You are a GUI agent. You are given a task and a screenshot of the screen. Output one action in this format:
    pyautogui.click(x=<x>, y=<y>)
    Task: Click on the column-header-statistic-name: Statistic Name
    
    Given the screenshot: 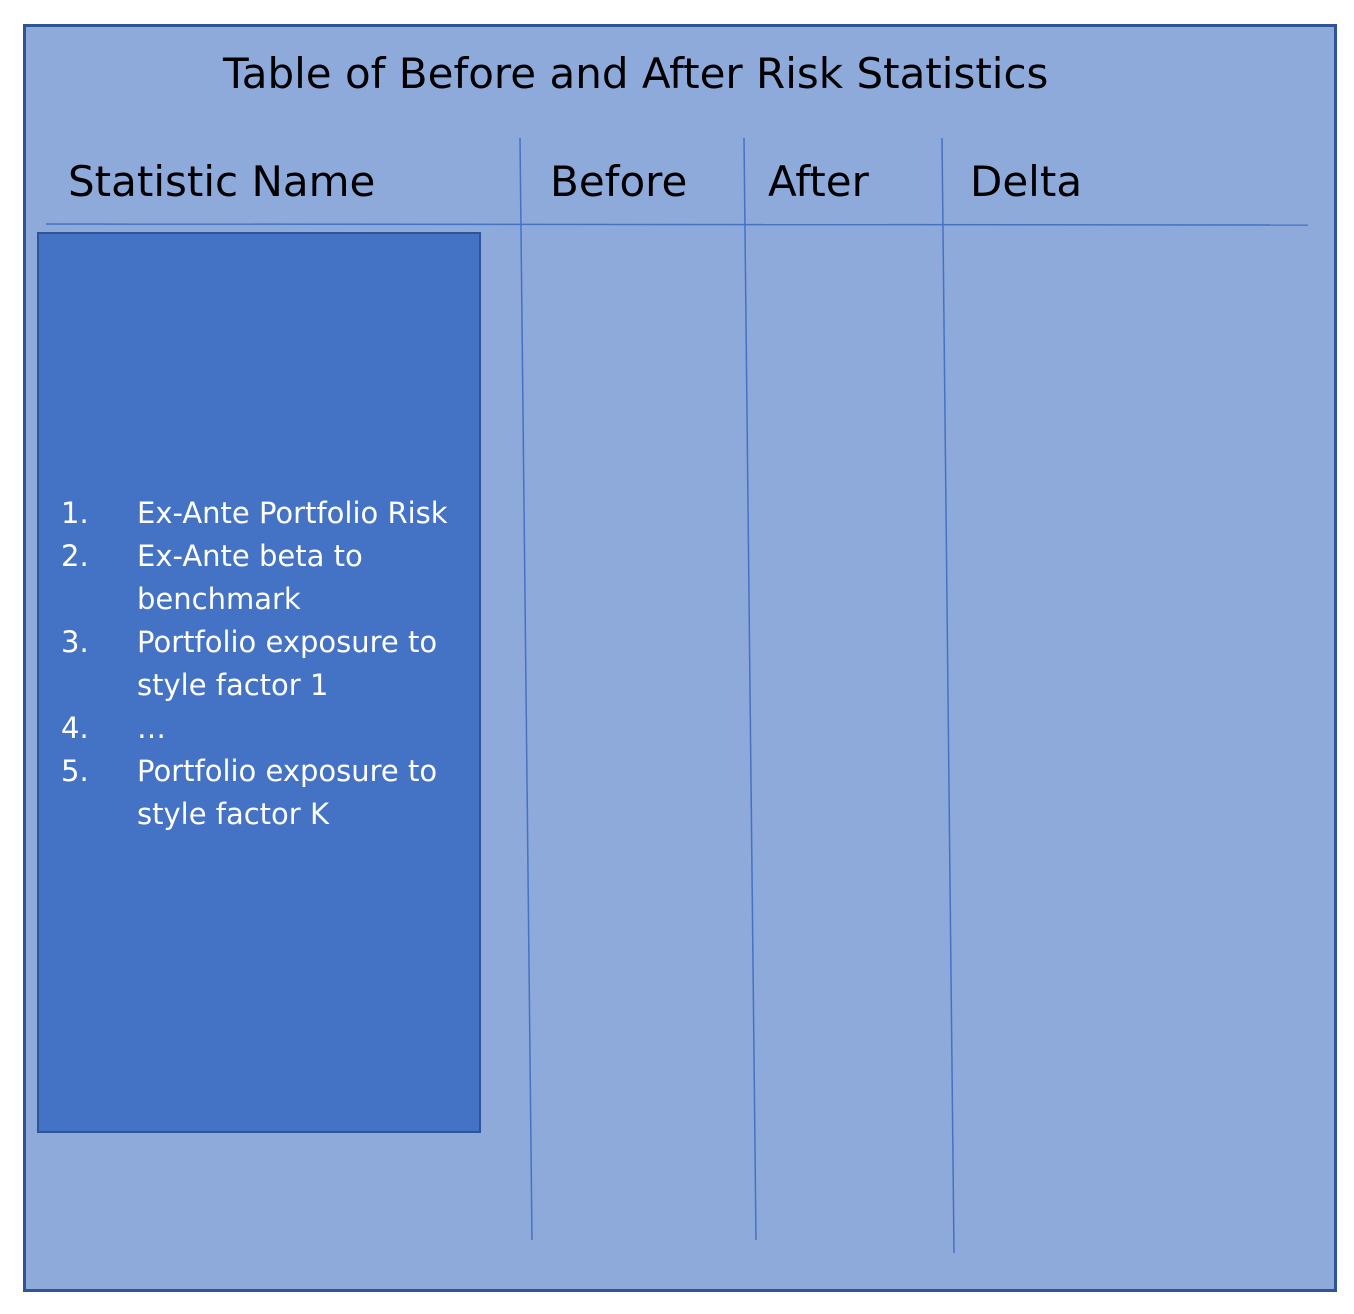 What is the action you would take?
    pyautogui.click(x=222, y=181)
    